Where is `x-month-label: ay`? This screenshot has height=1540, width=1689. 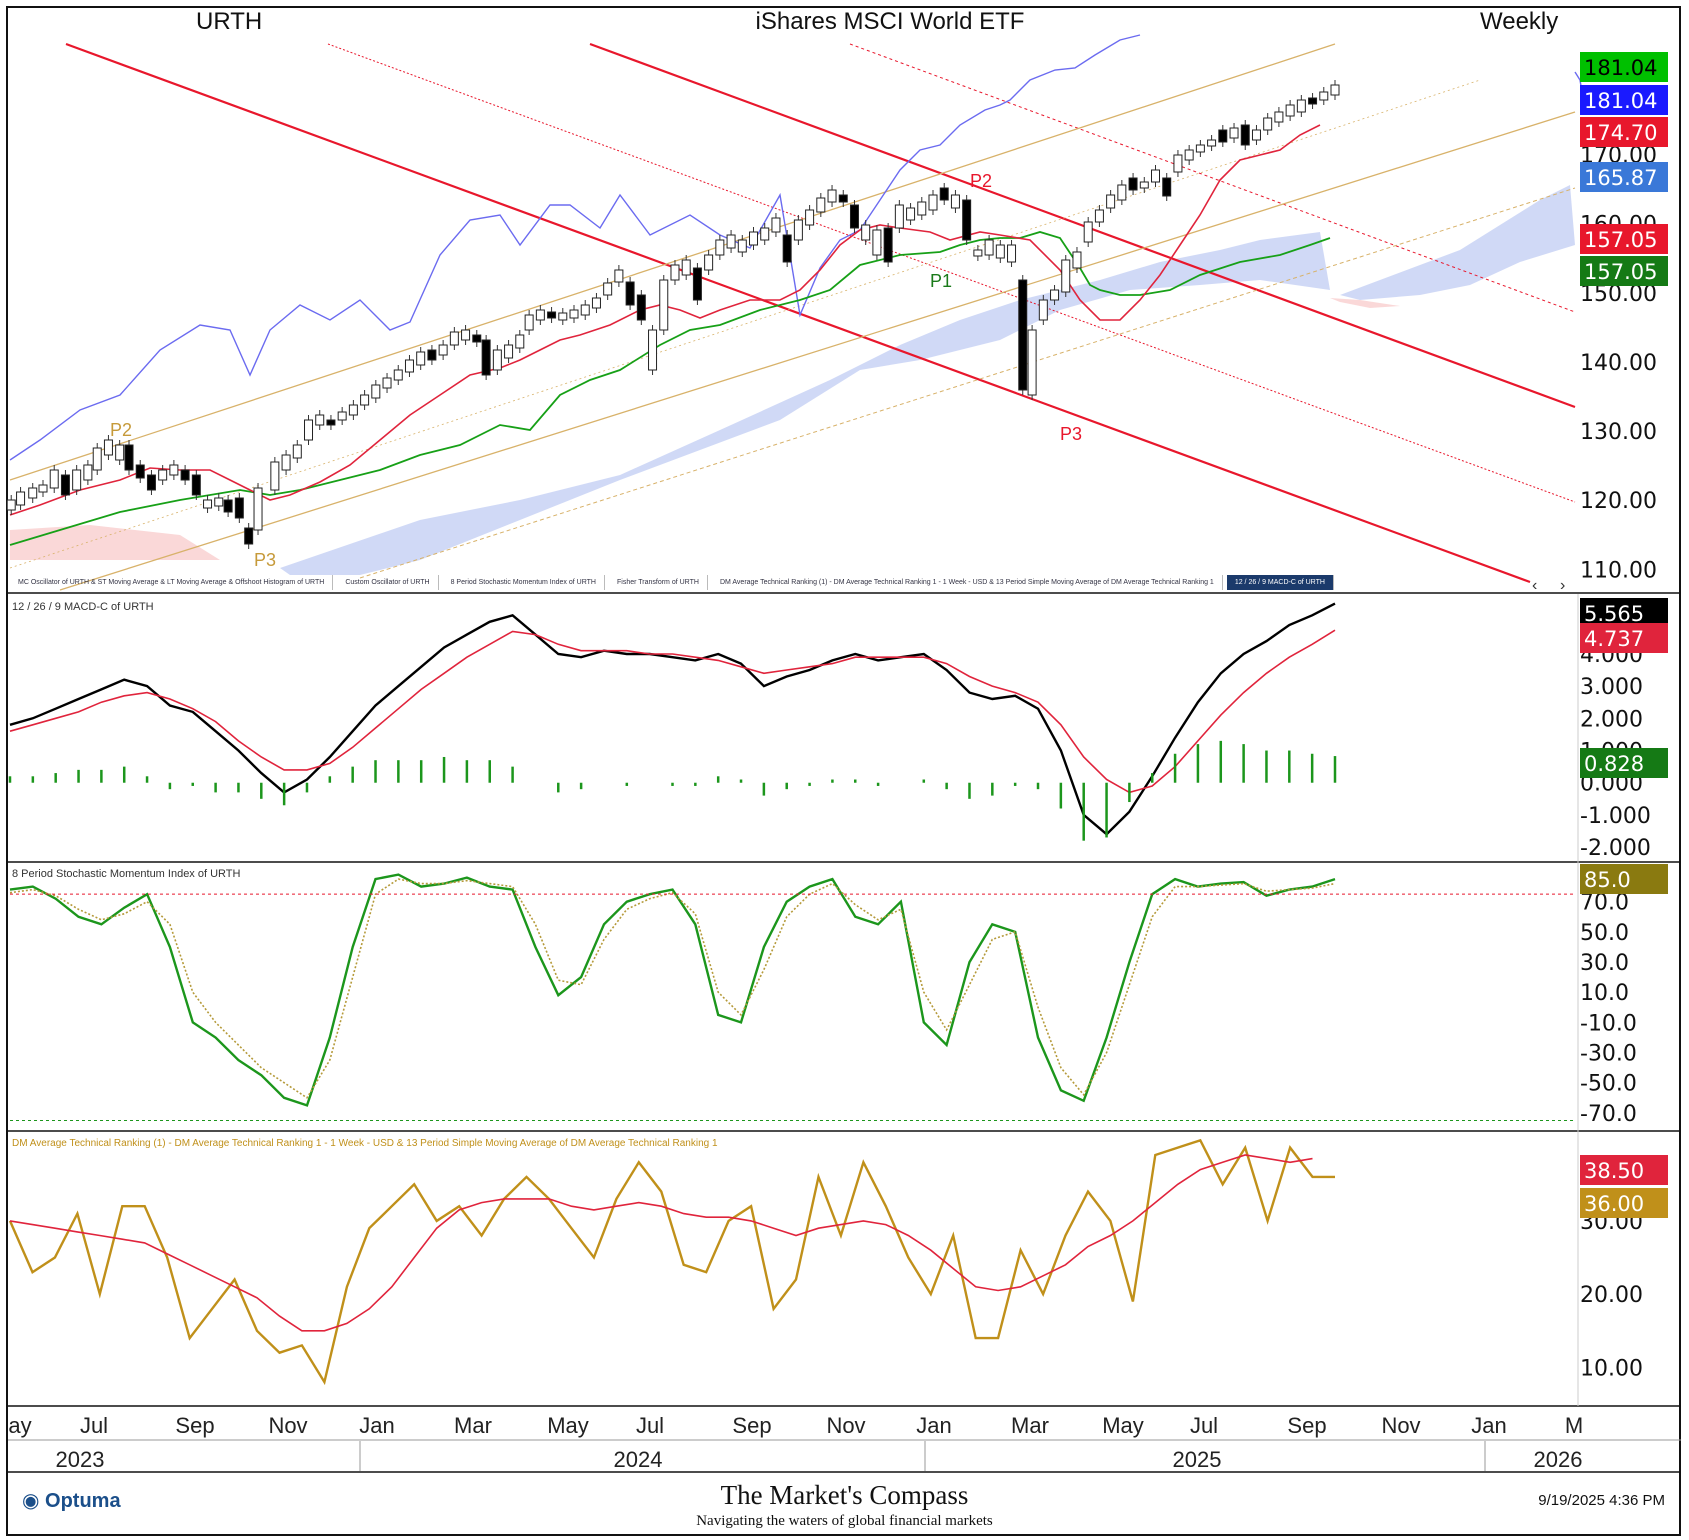
x-month-label: ay is located at coordinates (19, 1425).